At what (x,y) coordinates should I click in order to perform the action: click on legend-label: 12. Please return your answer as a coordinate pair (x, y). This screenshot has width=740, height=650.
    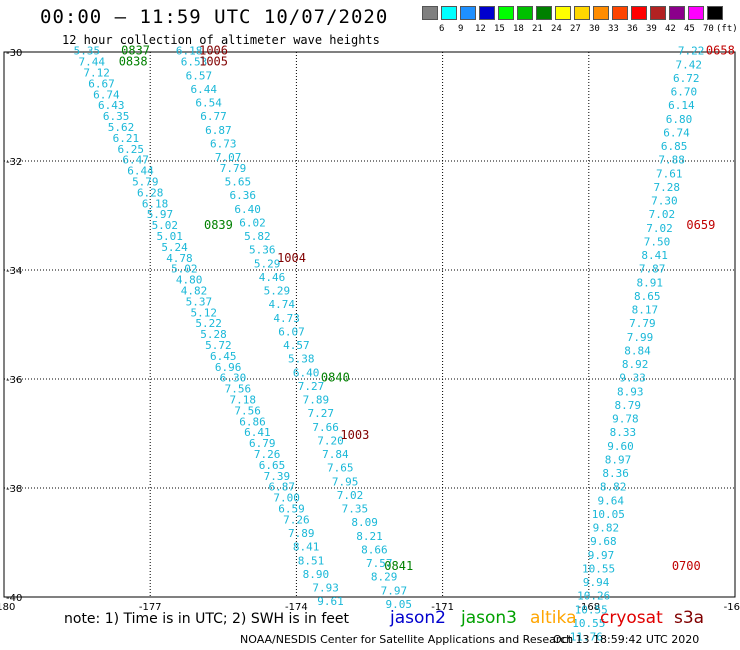
    Looking at the image, I should click on (480, 29).